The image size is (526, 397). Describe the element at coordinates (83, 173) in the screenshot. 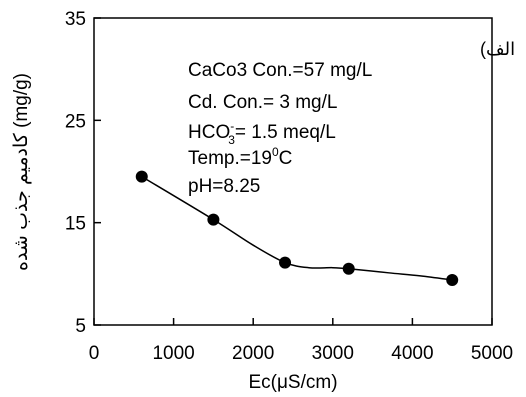

I see `y-axis-ticks: 5 15 25 35` at that location.